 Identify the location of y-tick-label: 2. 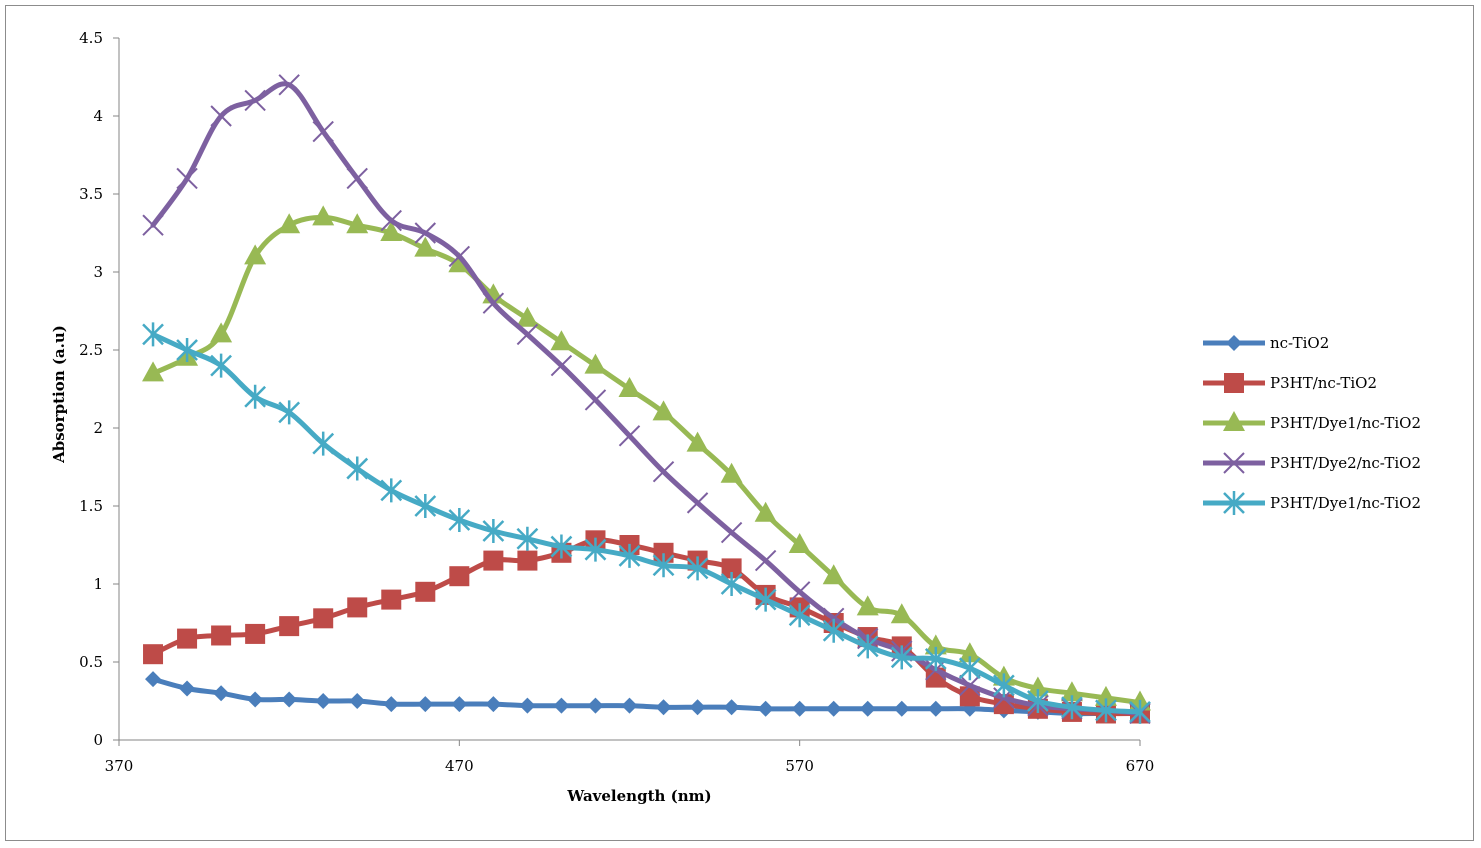
(98, 428).